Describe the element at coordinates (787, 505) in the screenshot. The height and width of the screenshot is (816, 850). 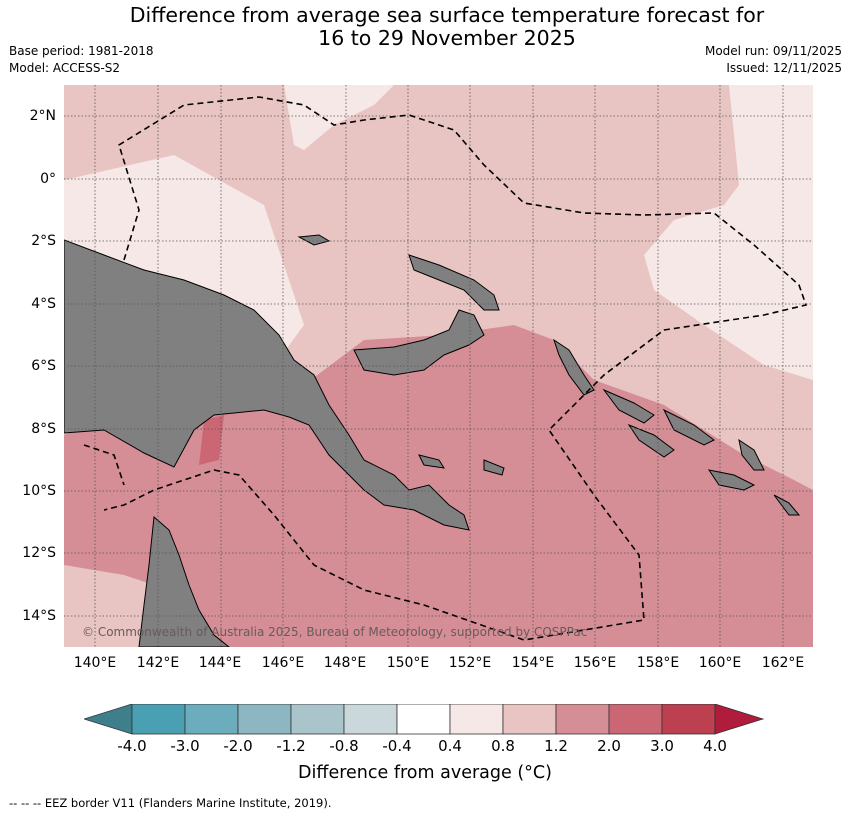
I see `land-rennell` at that location.